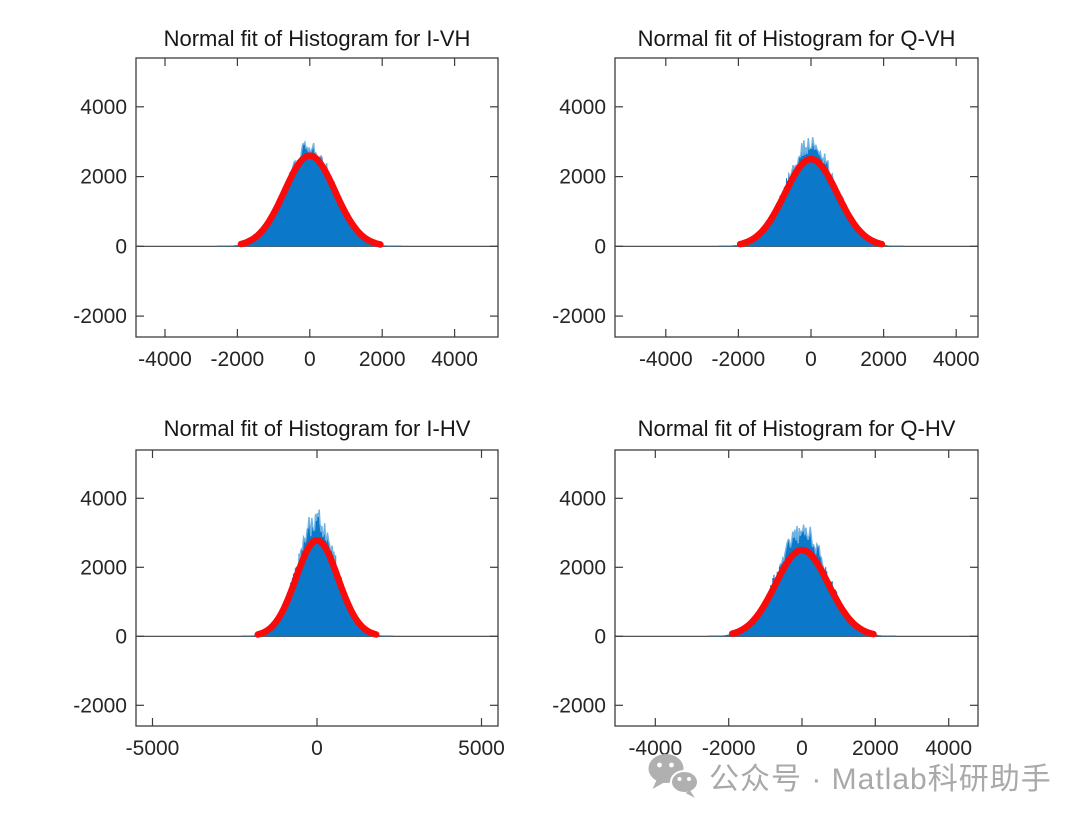 This screenshot has height=814, width=1080. I want to click on subplot-title-q-vh: Normal fit of Histogram for Q-VH, so click(796, 38).